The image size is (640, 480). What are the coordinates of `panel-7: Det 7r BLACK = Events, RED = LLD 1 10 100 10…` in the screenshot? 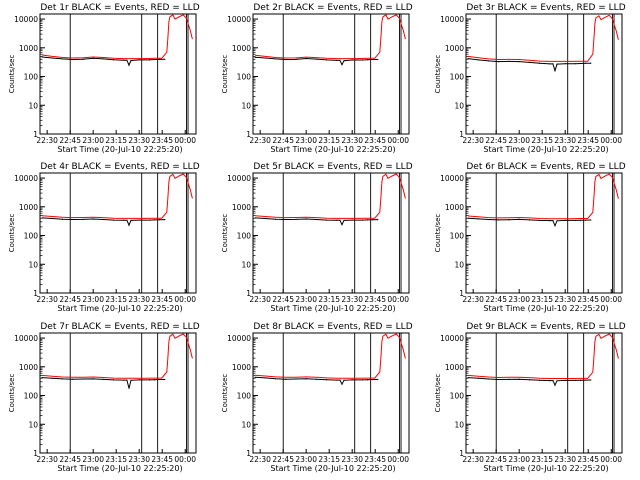 It's located at (104, 397).